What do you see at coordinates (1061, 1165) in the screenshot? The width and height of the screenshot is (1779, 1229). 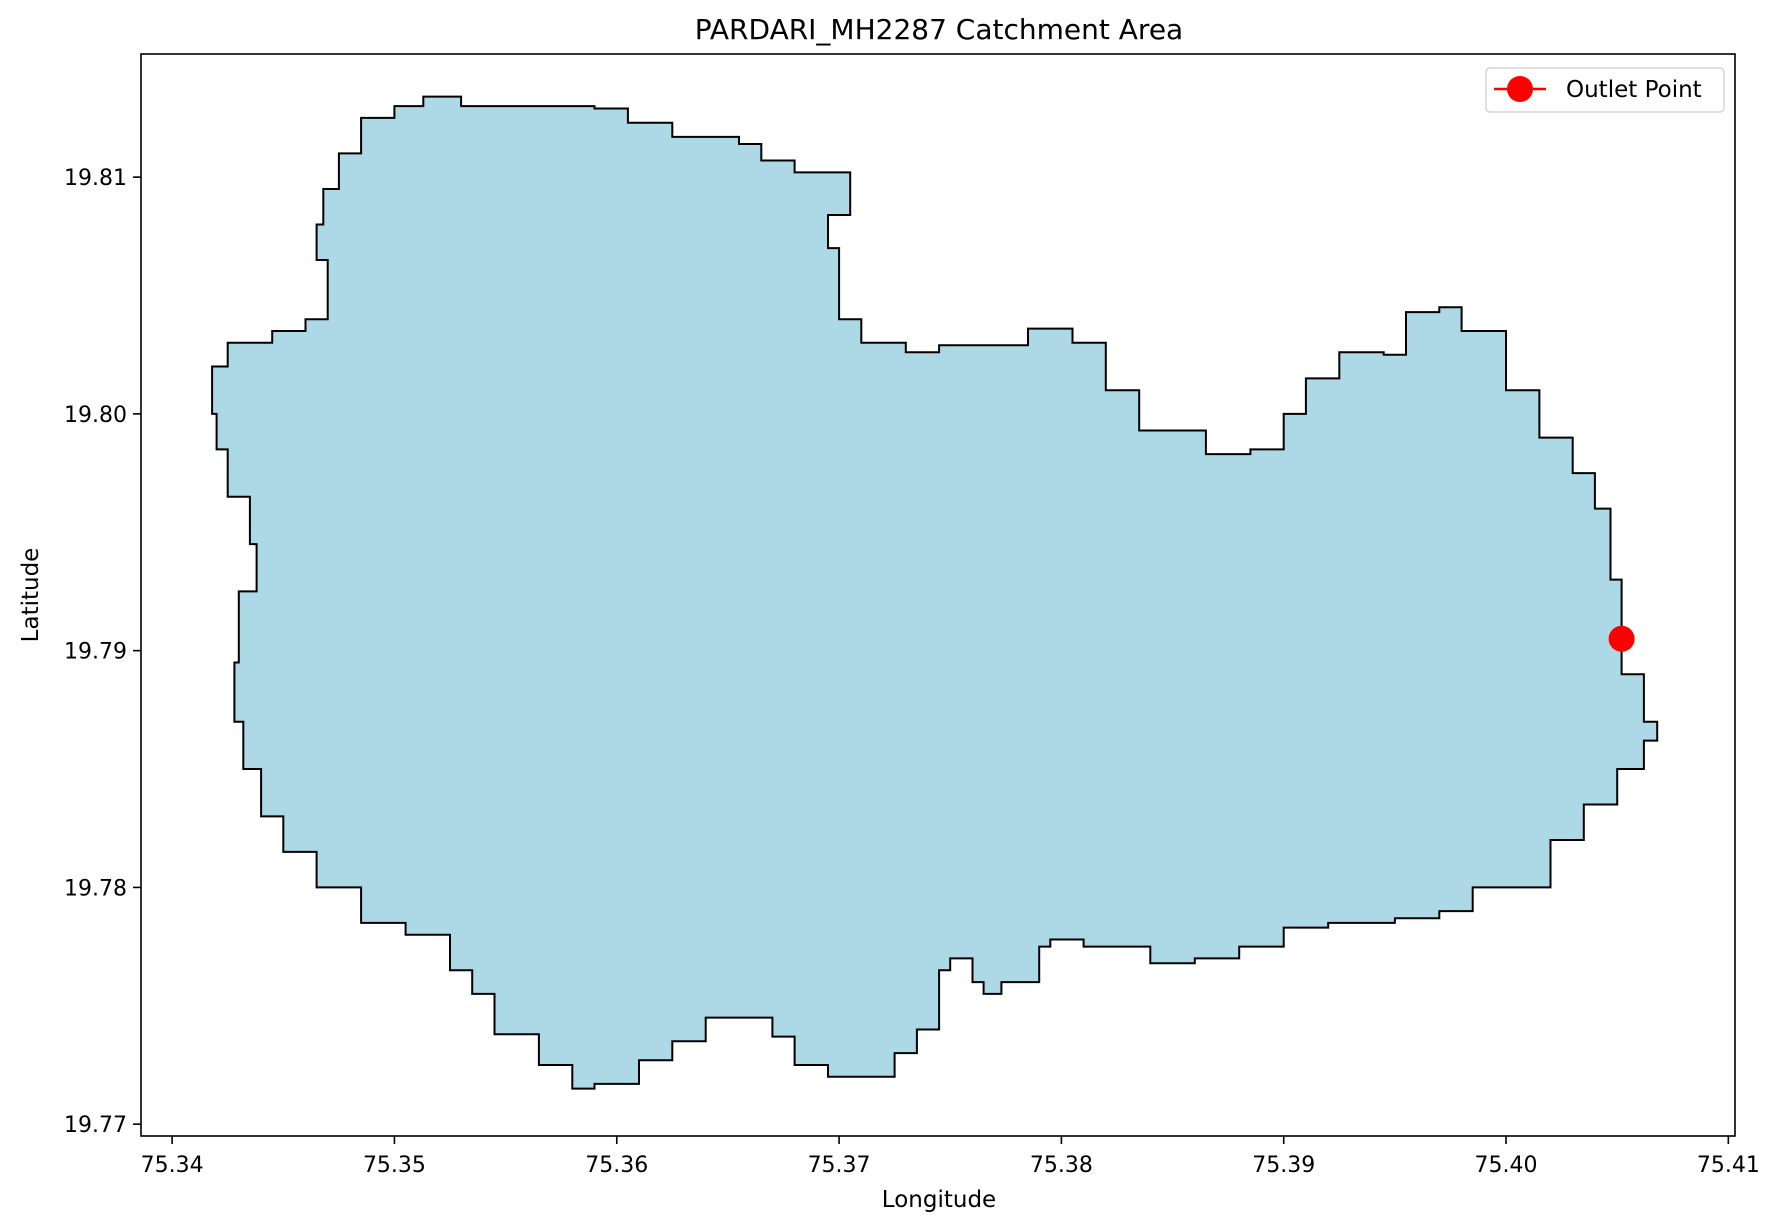 I see `x-tick-label: 75.38` at bounding box center [1061, 1165].